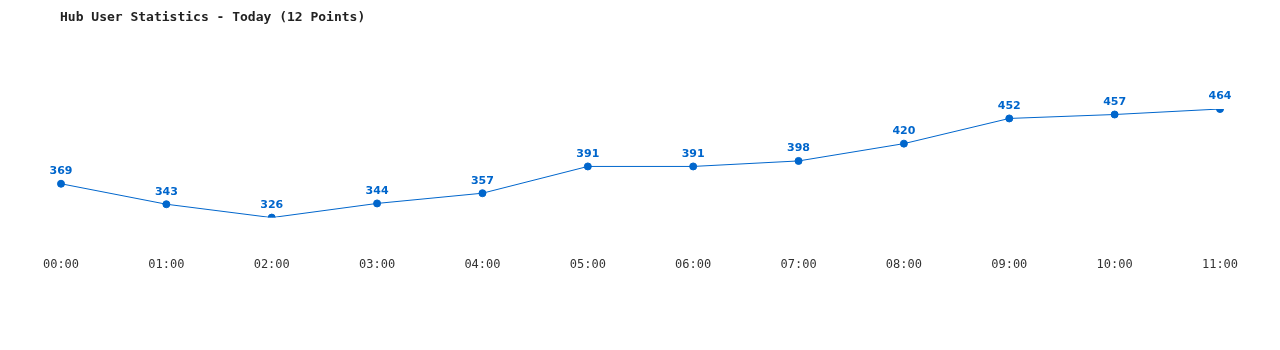 This screenshot has height=350, width=1280. I want to click on x-tick-label: 00:00, so click(61, 263).